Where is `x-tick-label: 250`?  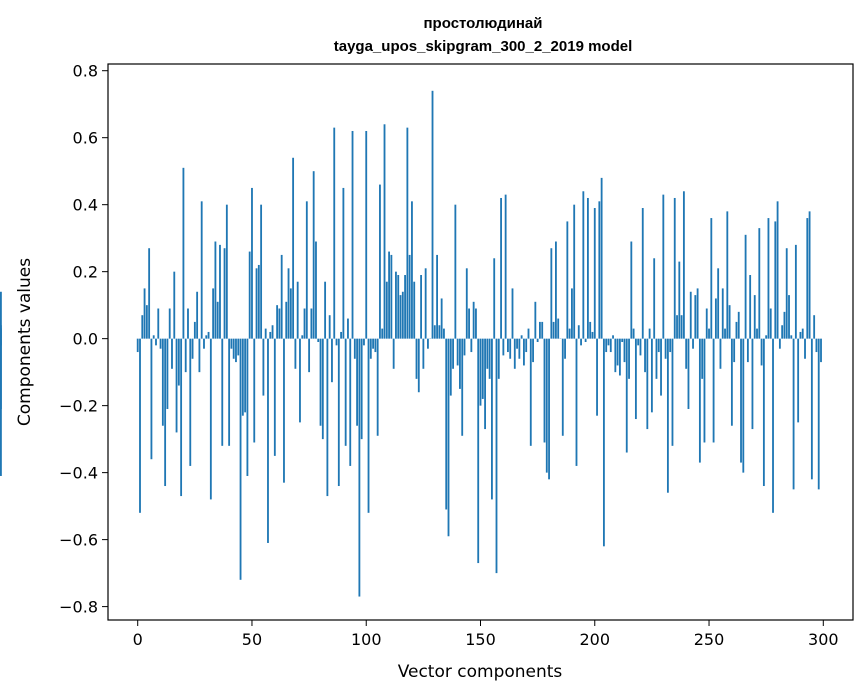 x-tick-label: 250 is located at coordinates (709, 639).